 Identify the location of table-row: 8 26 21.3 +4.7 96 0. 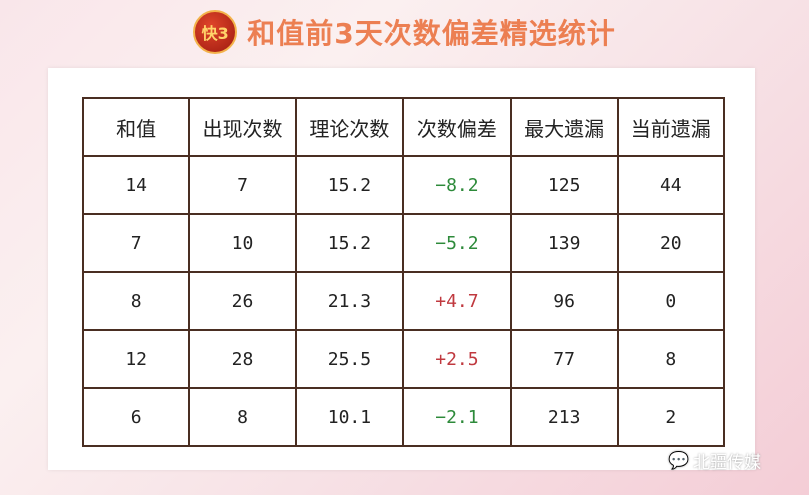
(403, 301).